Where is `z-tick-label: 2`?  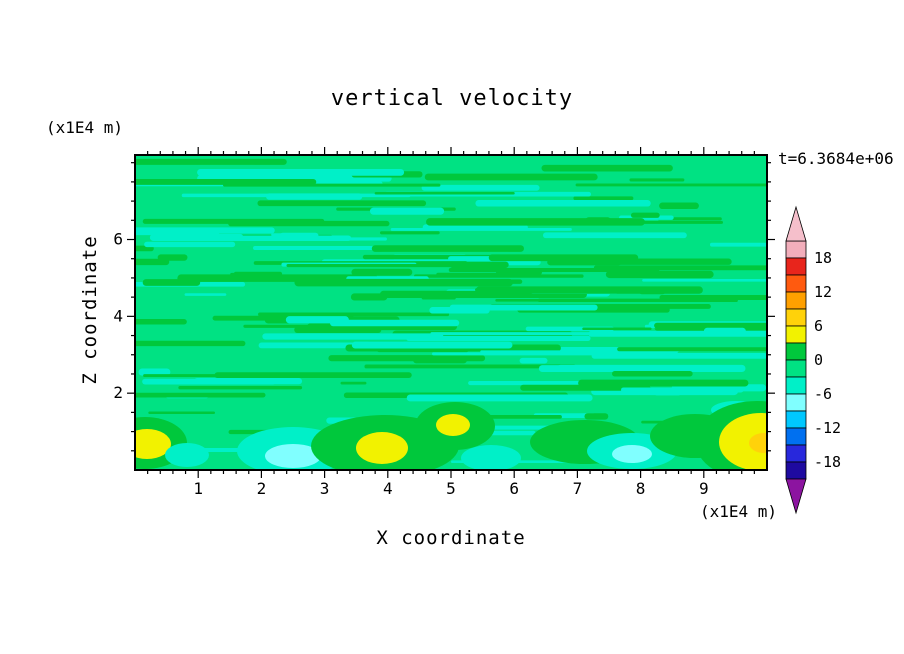 z-tick-label: 2 is located at coordinates (118, 392).